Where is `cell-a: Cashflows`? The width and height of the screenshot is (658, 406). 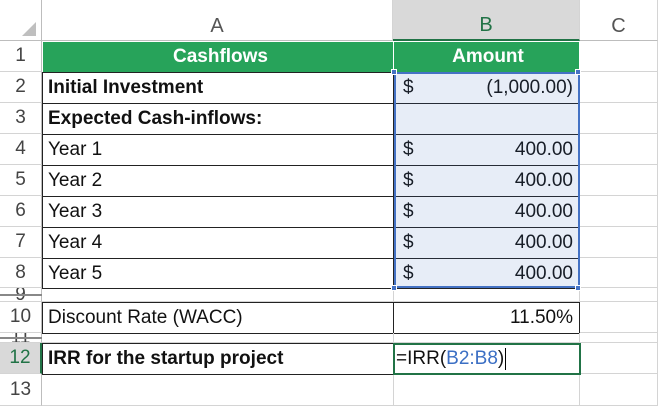 cell-a: Cashflows is located at coordinates (218, 57).